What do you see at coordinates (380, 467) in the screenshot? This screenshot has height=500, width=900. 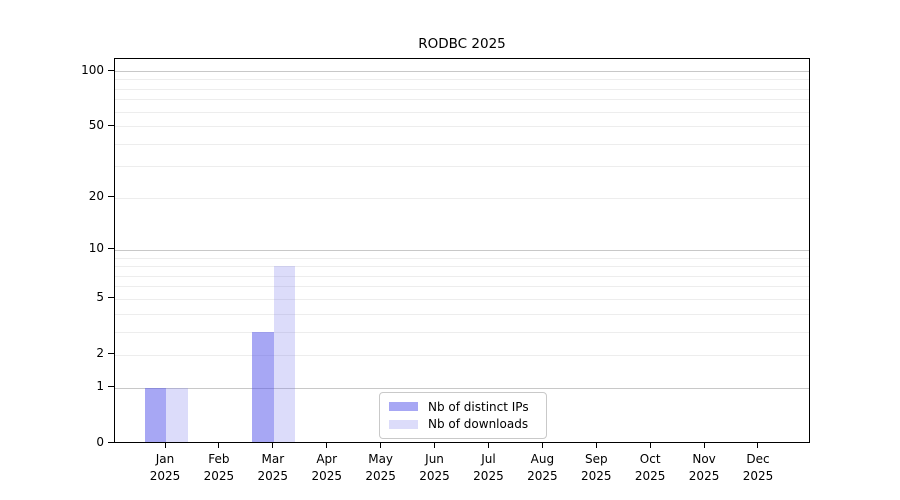 I see `xtick-label-may: May 2025` at bounding box center [380, 467].